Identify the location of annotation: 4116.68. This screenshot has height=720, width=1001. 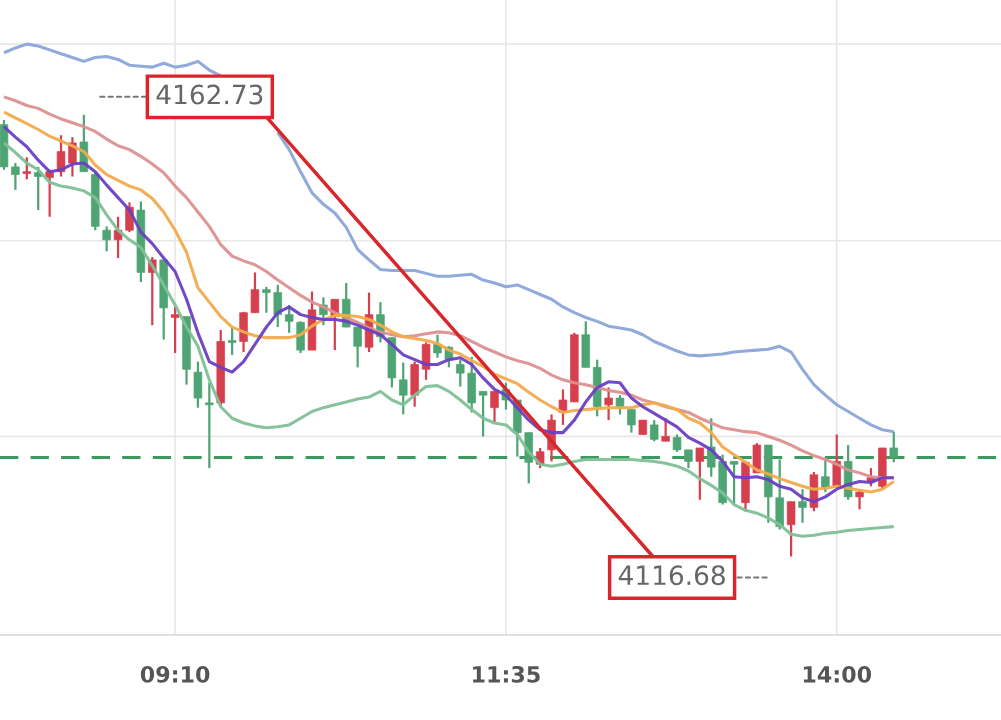
(671, 575).